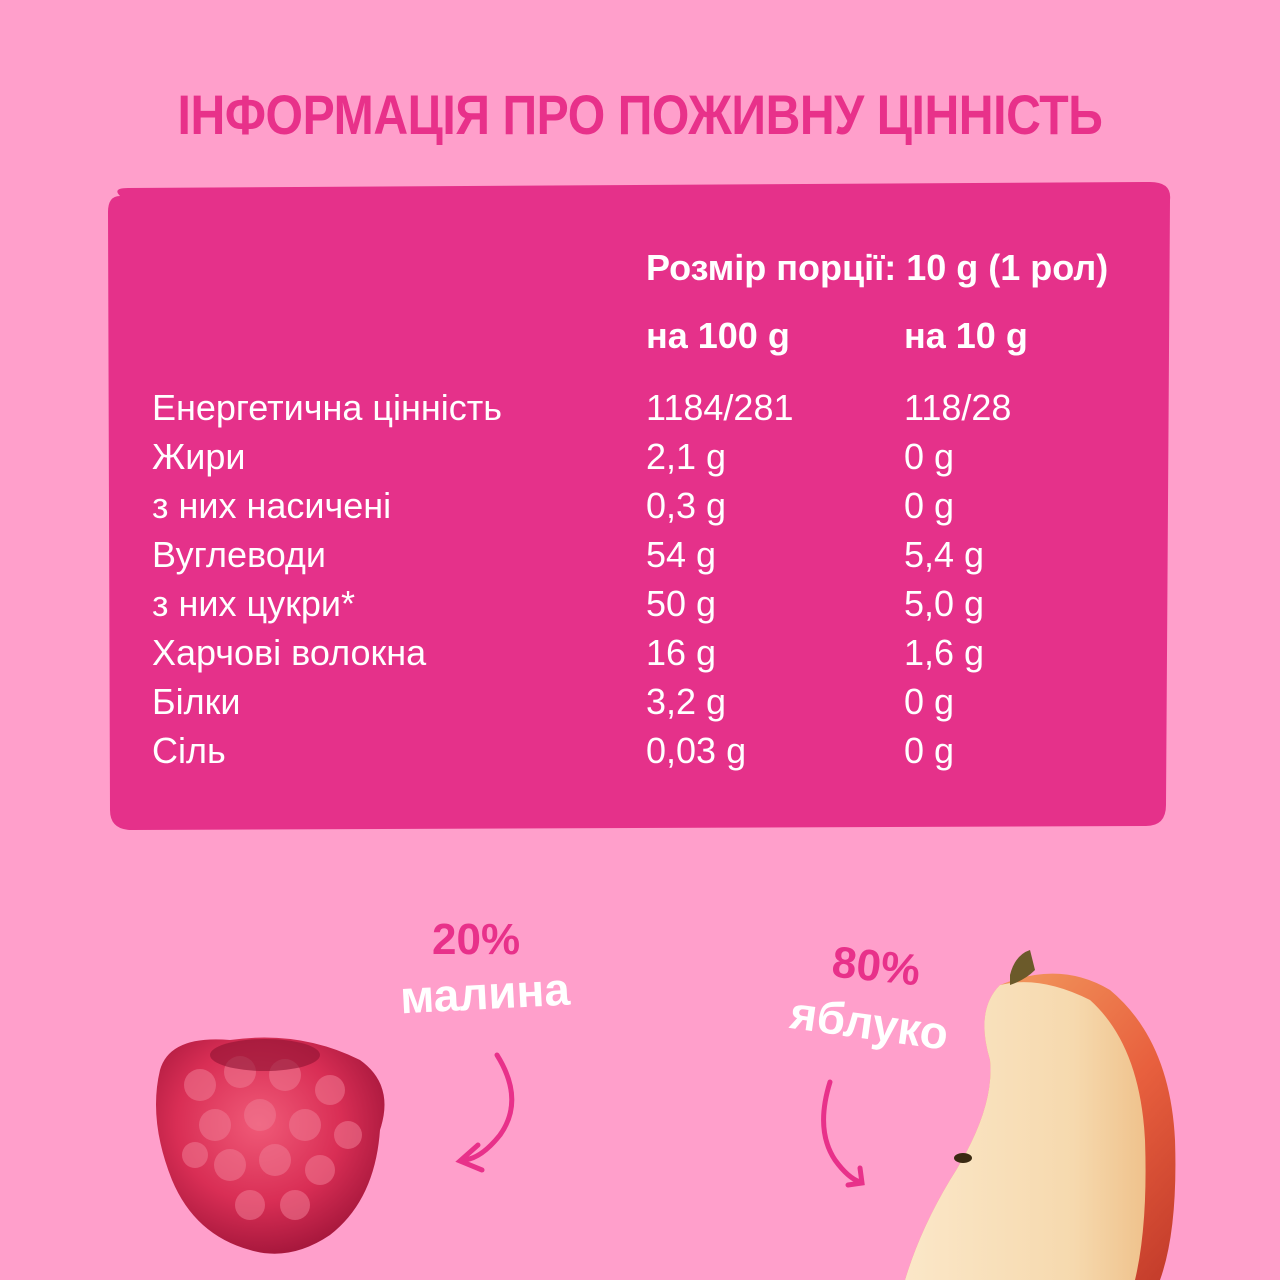 This screenshot has height=1280, width=1280. What do you see at coordinates (686, 456) in the screenshot?
I see `row-value-per-100: 2,1 g` at bounding box center [686, 456].